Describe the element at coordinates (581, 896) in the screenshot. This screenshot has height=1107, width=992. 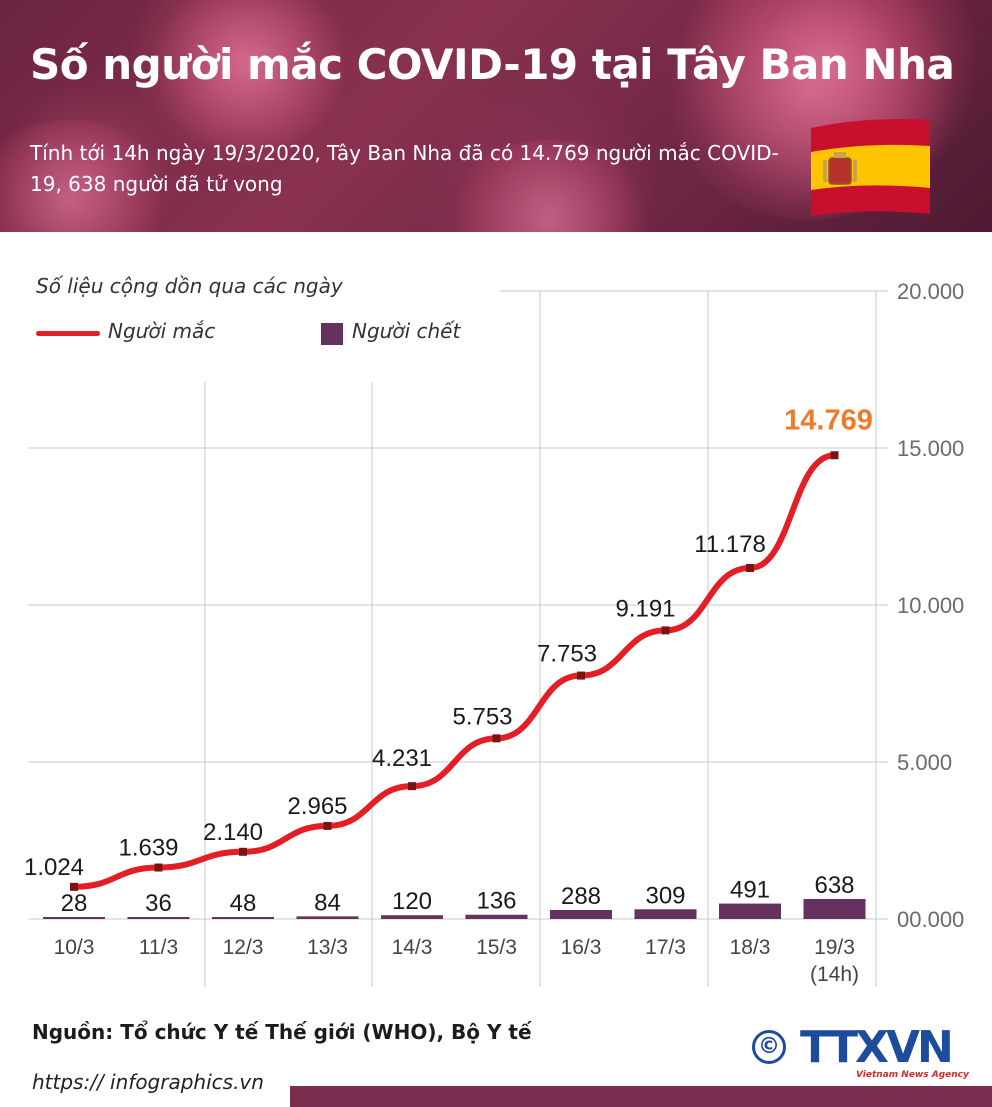
I see `deaths-data-label: 288` at that location.